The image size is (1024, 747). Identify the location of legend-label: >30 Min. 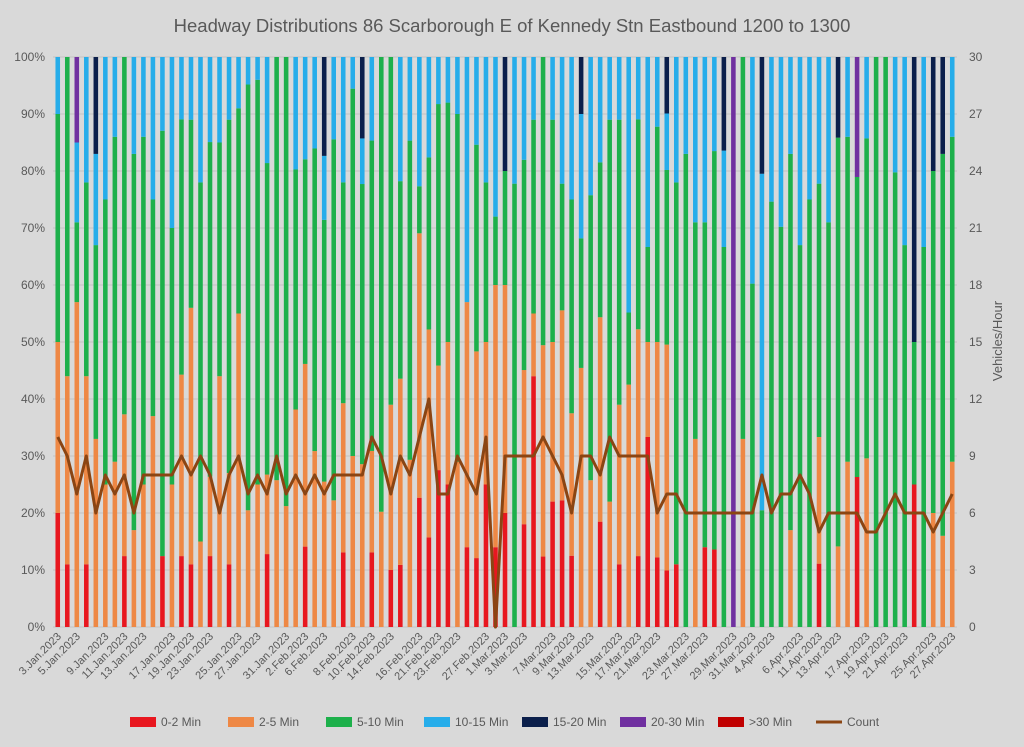
(770, 722).